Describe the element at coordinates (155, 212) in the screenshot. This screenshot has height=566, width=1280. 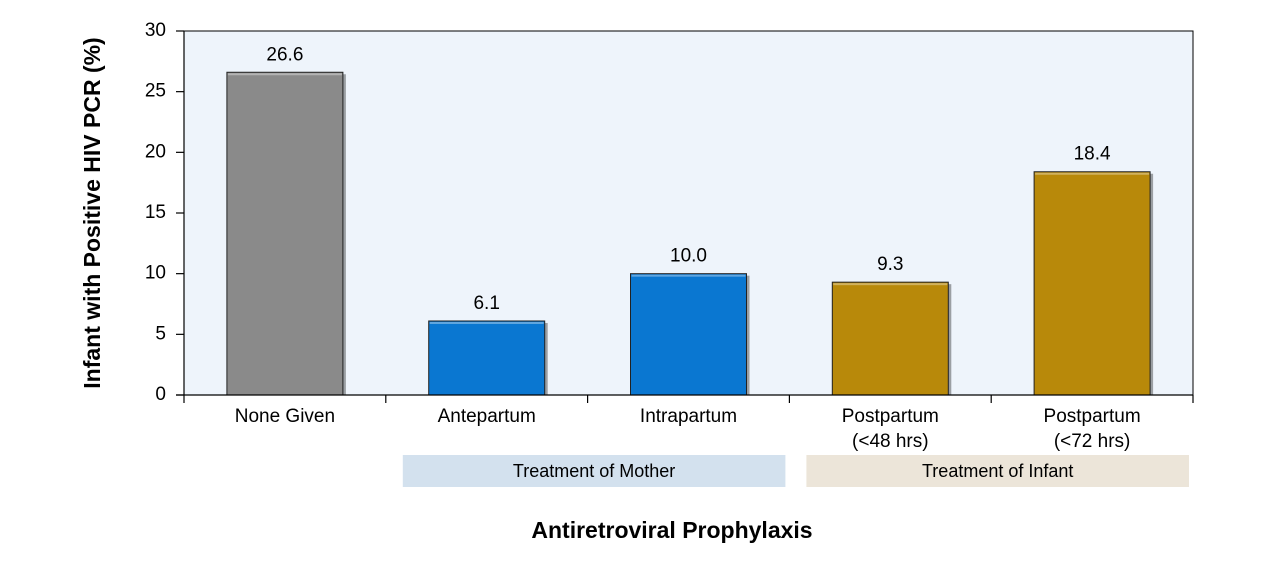
I see `y-tick-label: 15` at that location.